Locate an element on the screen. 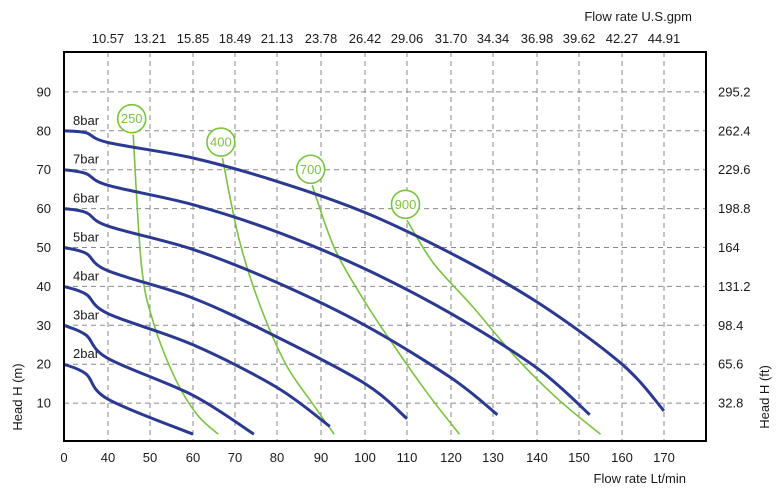 This screenshot has height=488, width=781. x-tick-label: 50 is located at coordinates (150, 457).